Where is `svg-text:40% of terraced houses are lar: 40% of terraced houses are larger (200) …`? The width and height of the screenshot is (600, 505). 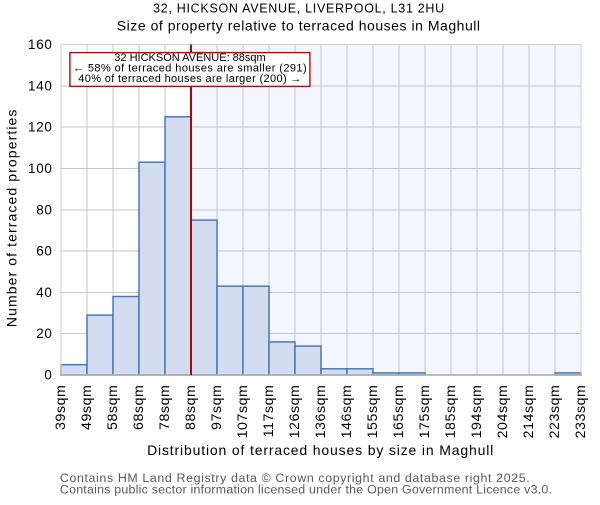 svg-text:40% of terraced houses are lar: 40% of terraced houses are larger (200) … is located at coordinates (189, 79).